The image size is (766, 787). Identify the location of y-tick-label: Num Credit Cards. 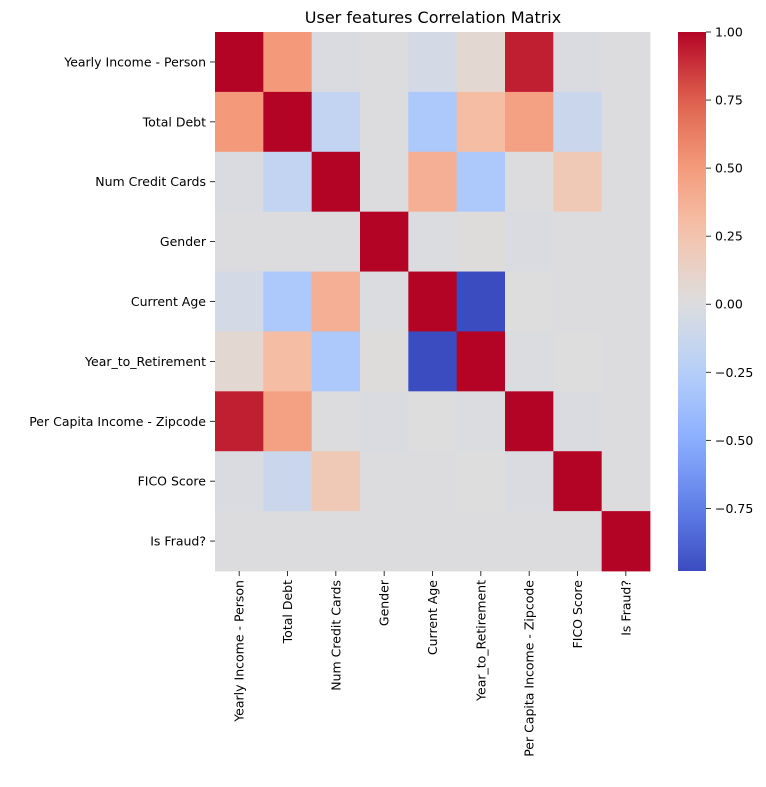
(150, 181).